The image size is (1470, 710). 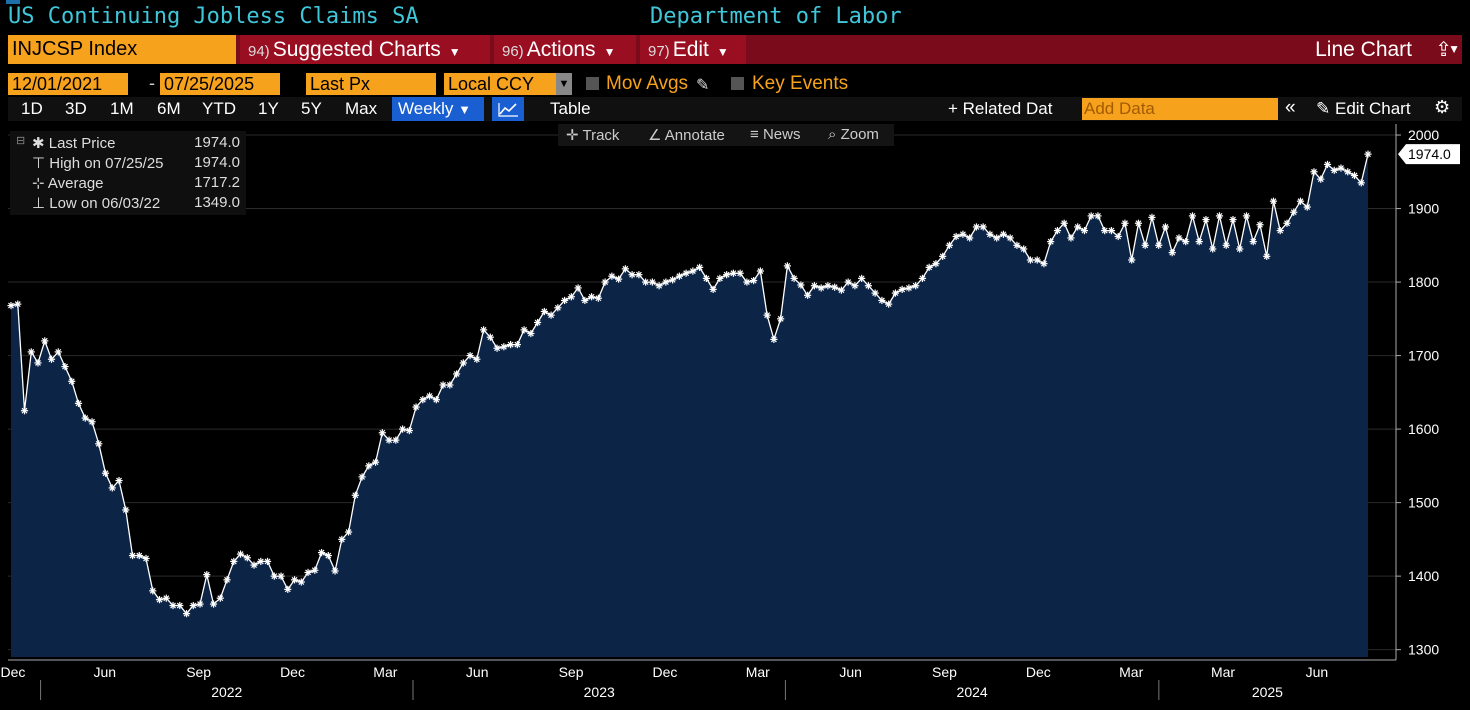 I want to click on key-events-label: Key Events, so click(x=800, y=83).